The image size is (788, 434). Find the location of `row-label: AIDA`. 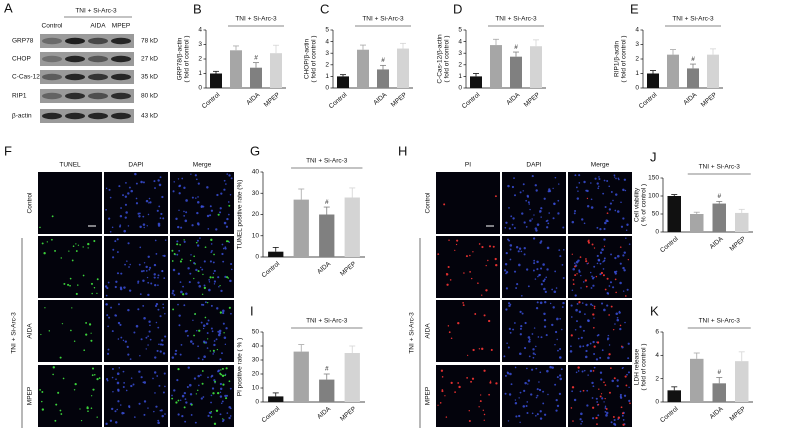

row-label: AIDA is located at coordinates (30, 331).